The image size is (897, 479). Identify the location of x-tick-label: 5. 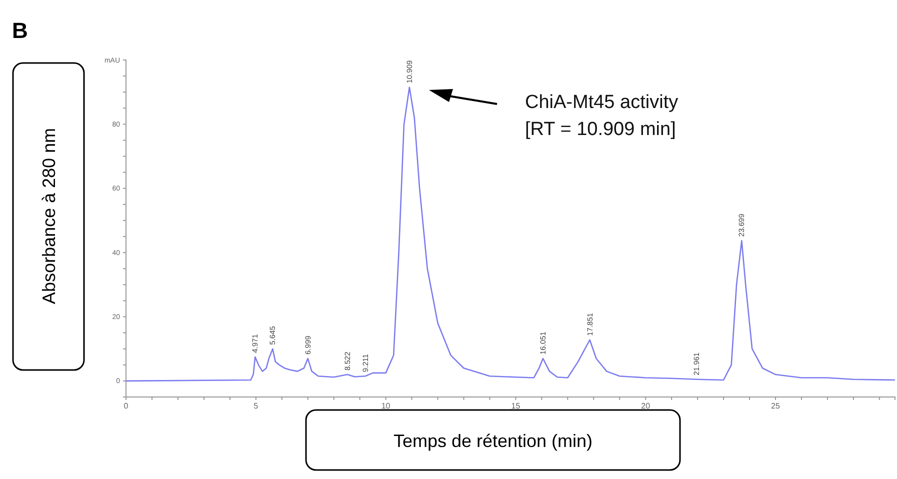
(256, 406).